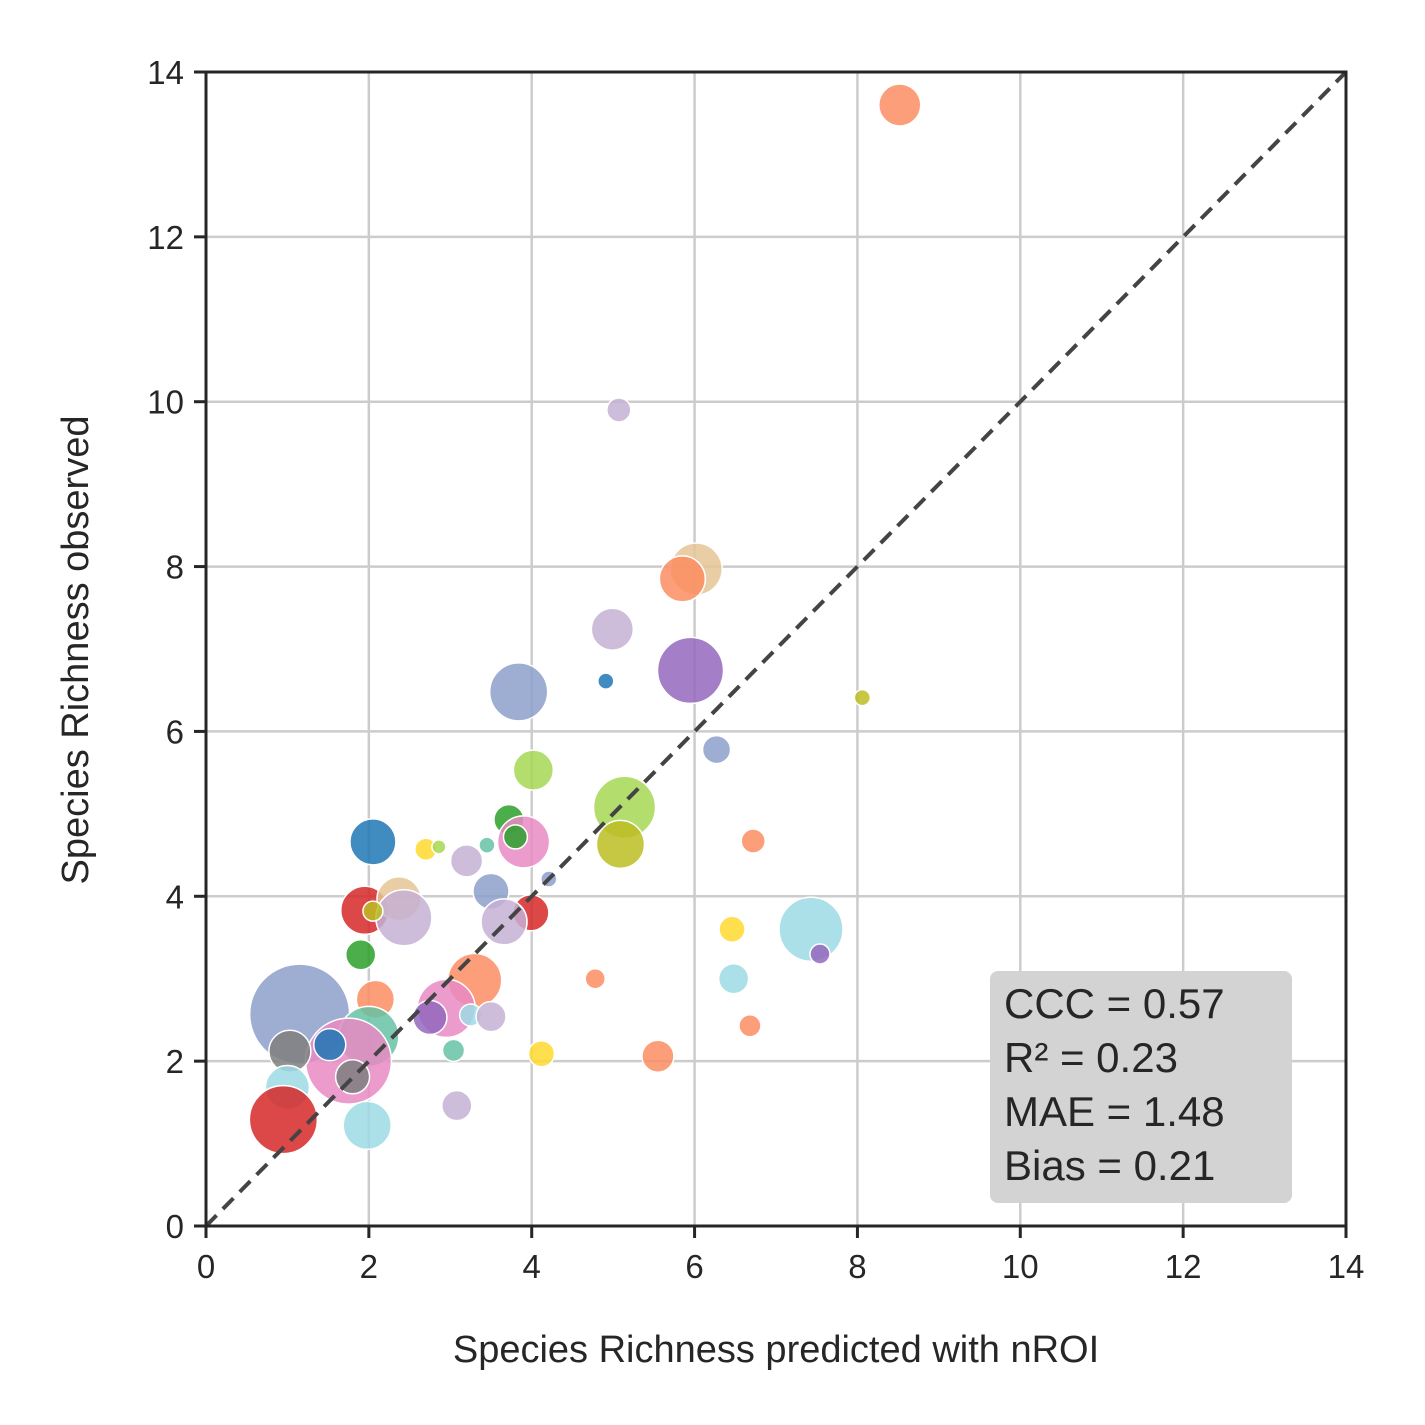 The height and width of the screenshot is (1425, 1425). What do you see at coordinates (175, 1226) in the screenshot?
I see `y-tick-label: 0` at bounding box center [175, 1226].